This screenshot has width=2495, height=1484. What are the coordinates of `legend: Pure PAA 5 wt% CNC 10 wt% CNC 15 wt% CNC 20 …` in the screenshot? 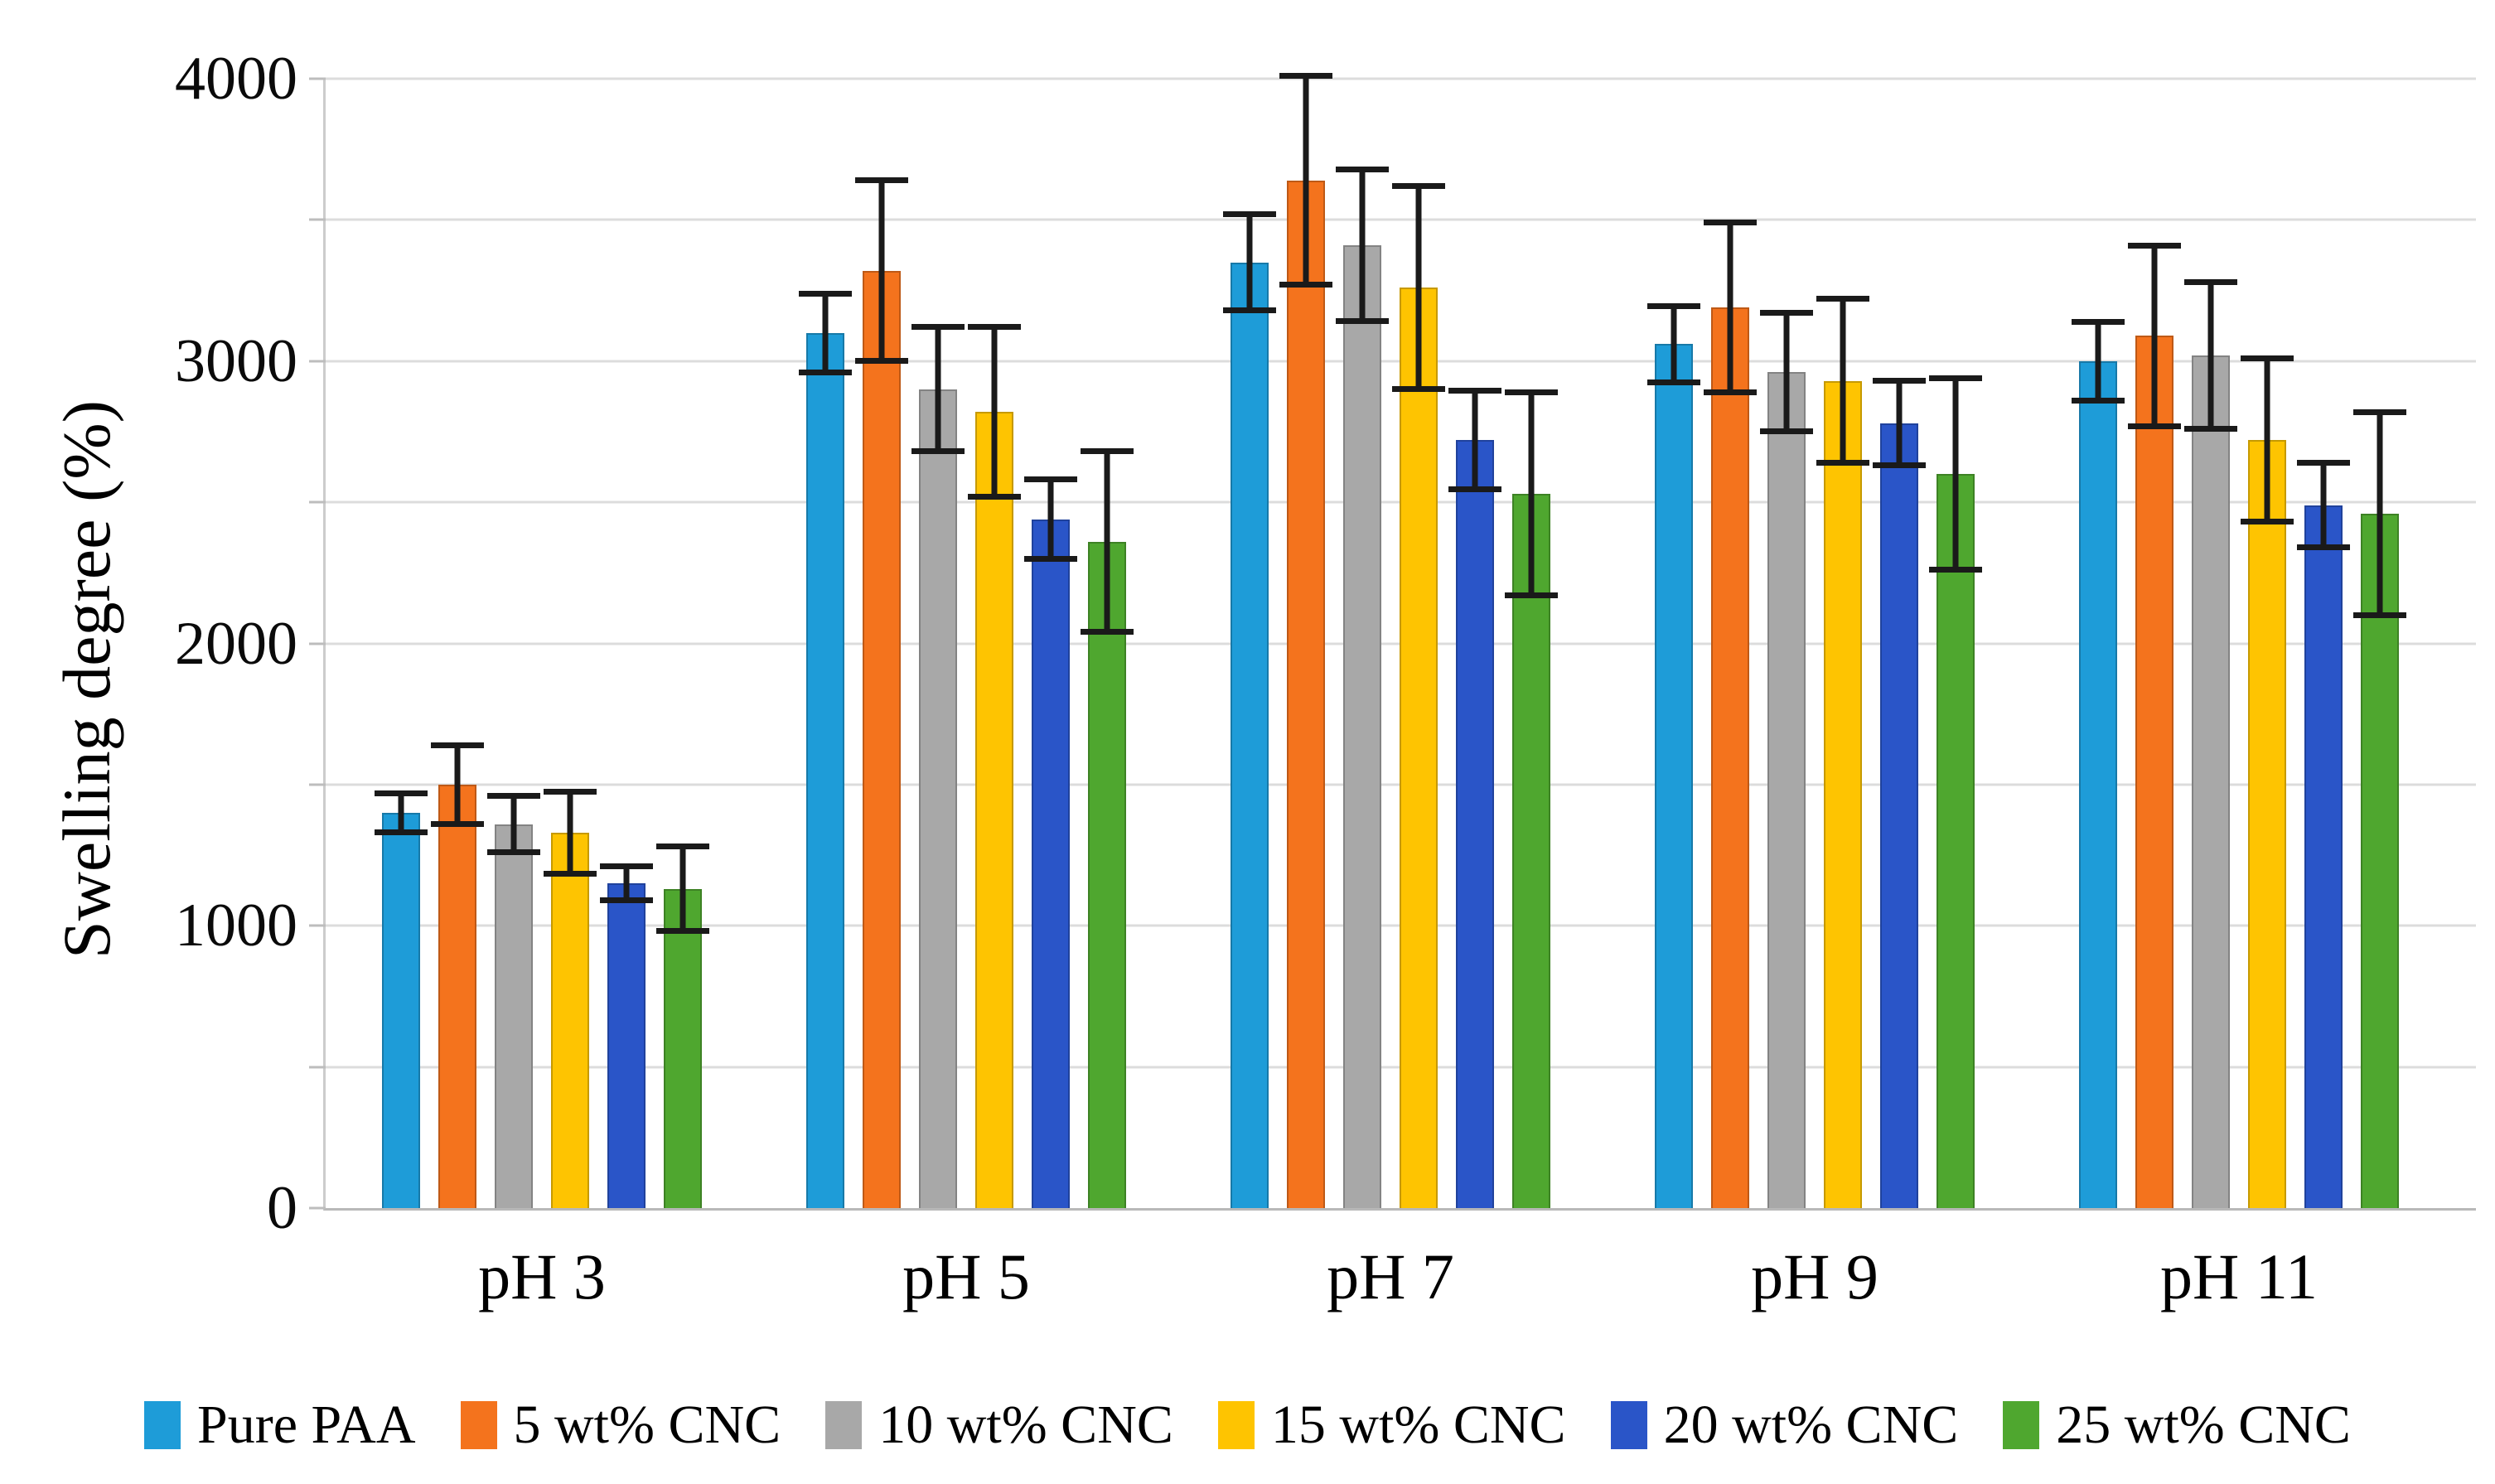 It's located at (1247, 1425).